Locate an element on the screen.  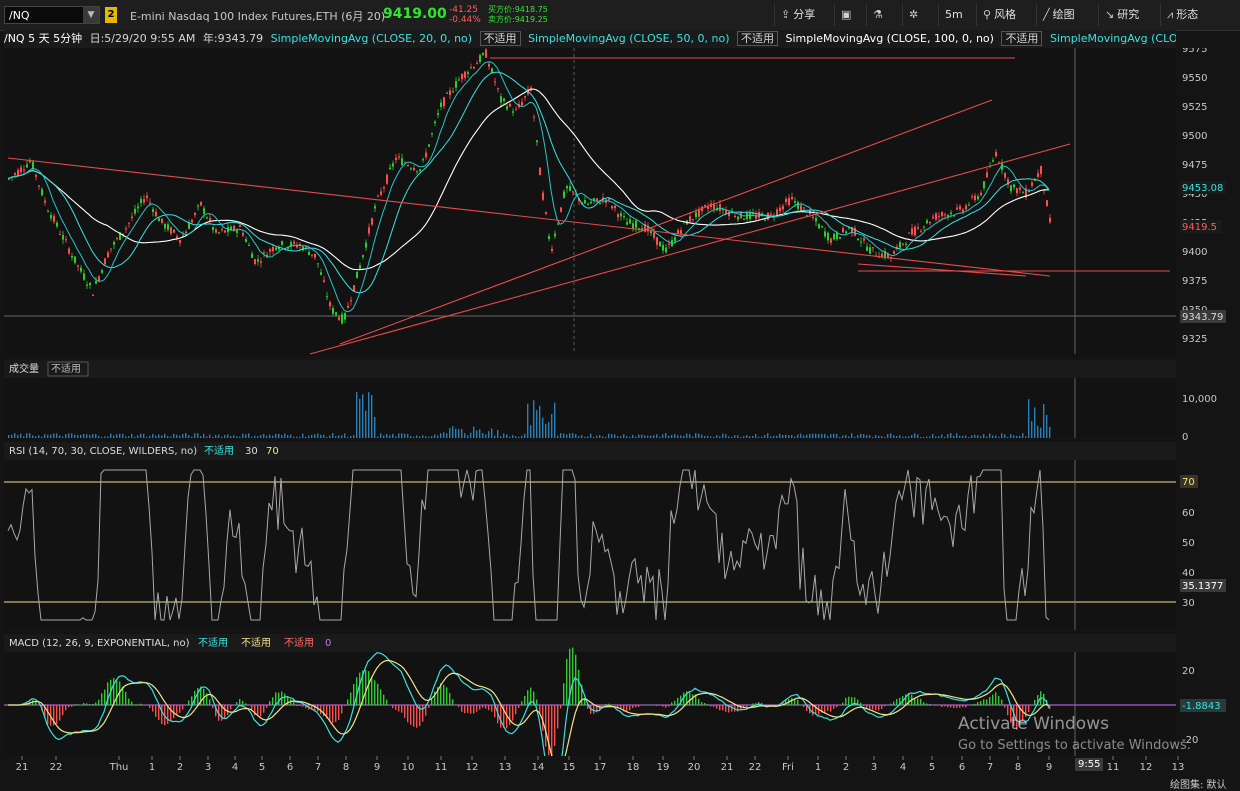
support-trendline is located at coordinates (942, 270).